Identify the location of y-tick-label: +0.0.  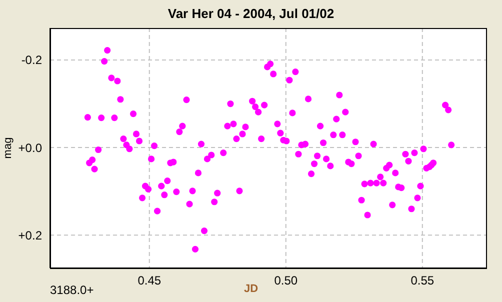
(30, 147).